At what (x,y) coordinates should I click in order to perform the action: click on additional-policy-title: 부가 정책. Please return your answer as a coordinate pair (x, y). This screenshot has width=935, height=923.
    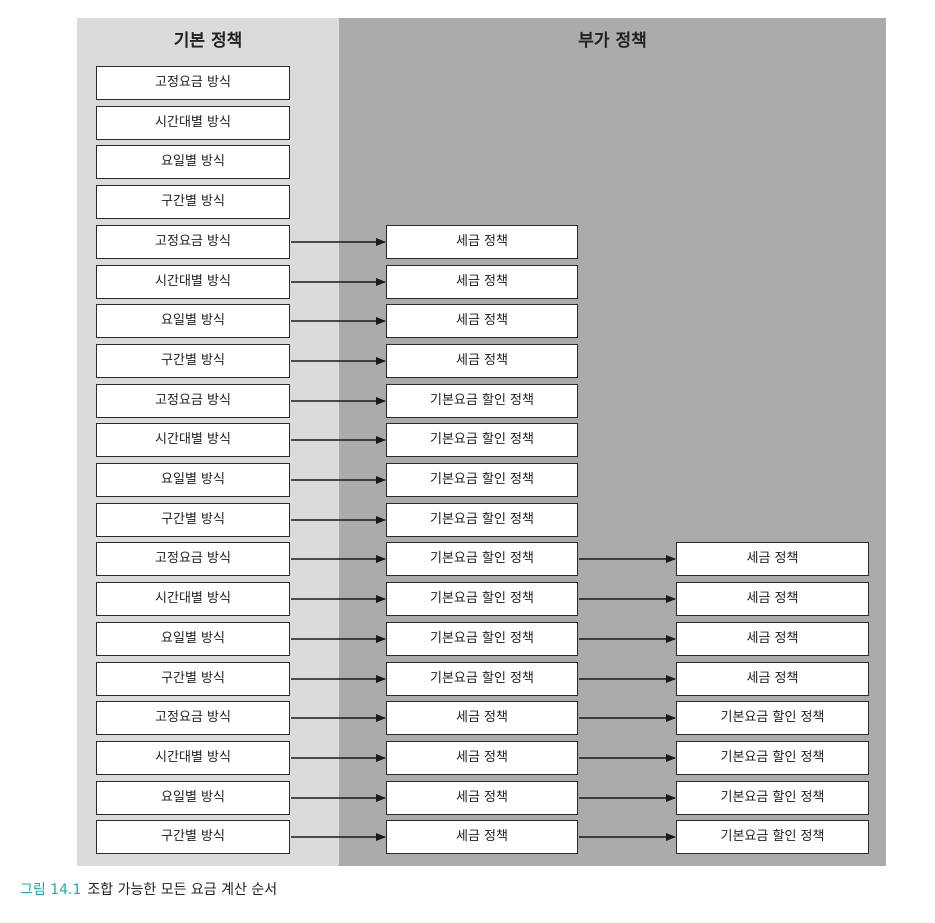
    Looking at the image, I should click on (612, 41).